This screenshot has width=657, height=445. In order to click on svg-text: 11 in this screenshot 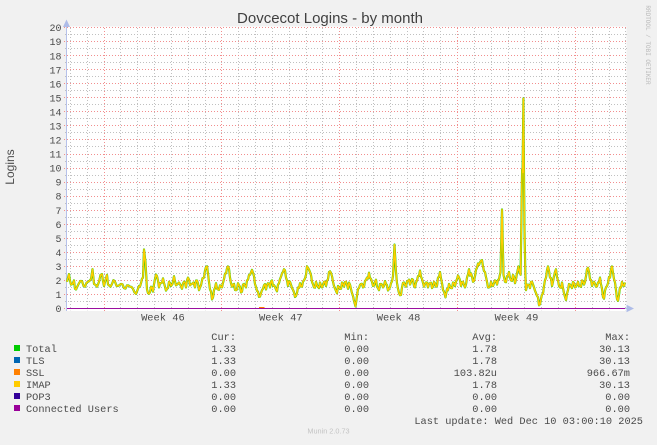, I will do `click(55, 156)`.